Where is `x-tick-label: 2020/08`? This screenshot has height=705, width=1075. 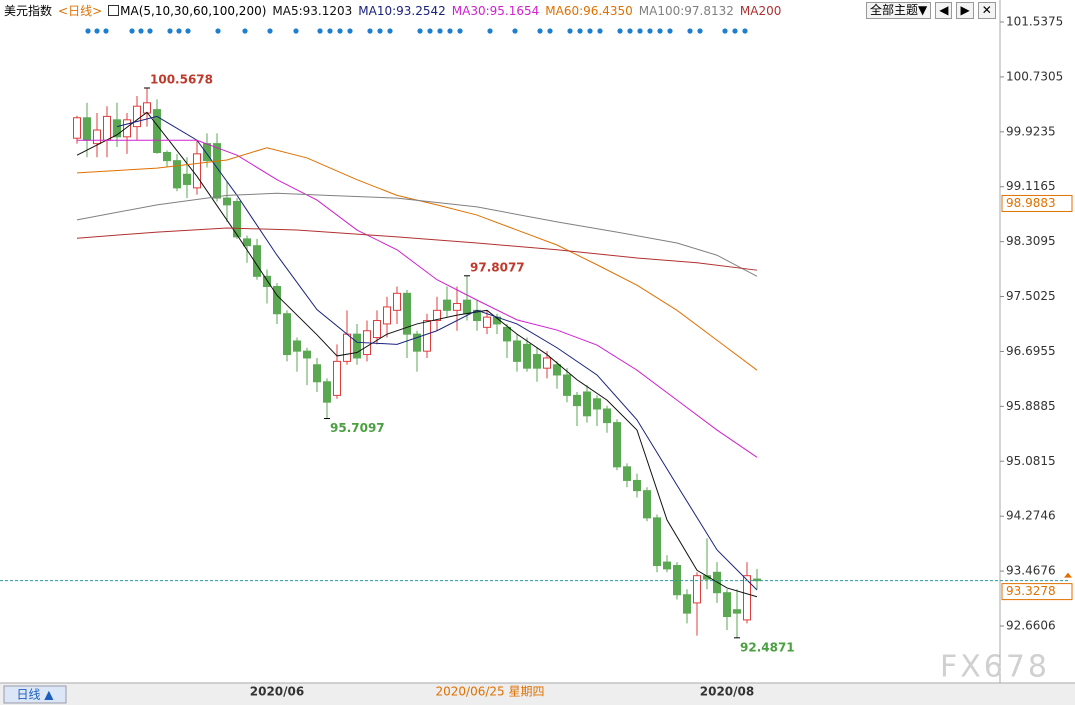 x-tick-label: 2020/08 is located at coordinates (727, 692).